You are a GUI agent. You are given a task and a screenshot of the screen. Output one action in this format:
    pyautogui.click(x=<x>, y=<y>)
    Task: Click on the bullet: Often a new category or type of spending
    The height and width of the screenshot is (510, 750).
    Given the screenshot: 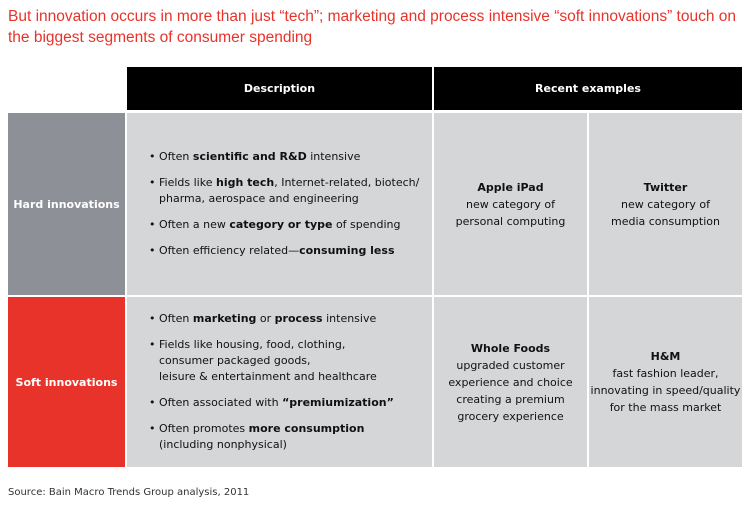 What is the action you would take?
    pyautogui.click(x=290, y=225)
    